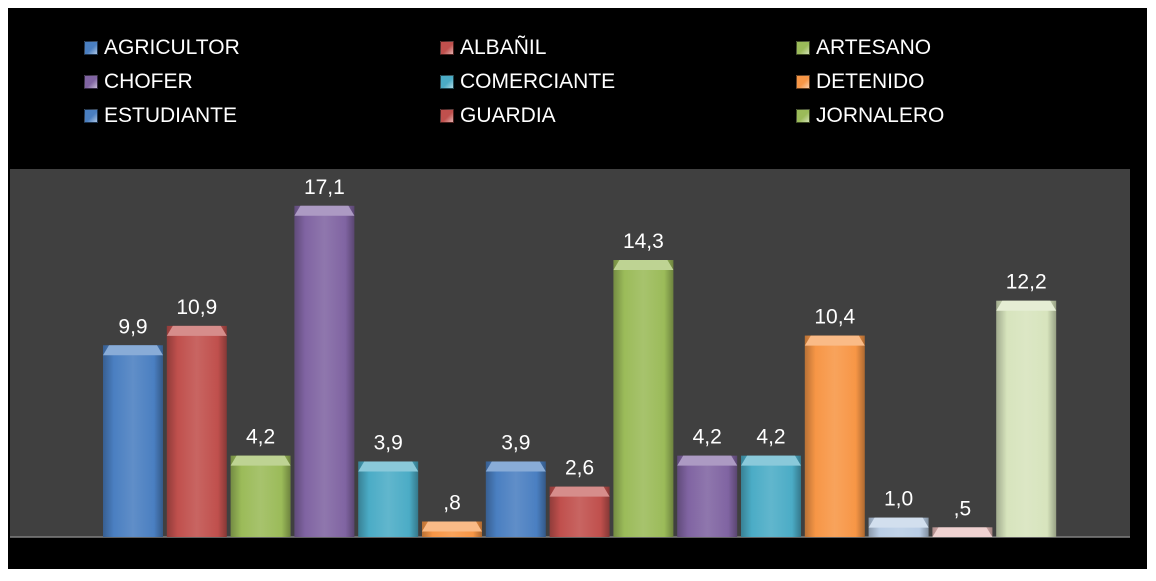 This screenshot has width=1156, height=581. I want to click on legend-label: ARTESANO, so click(874, 47).